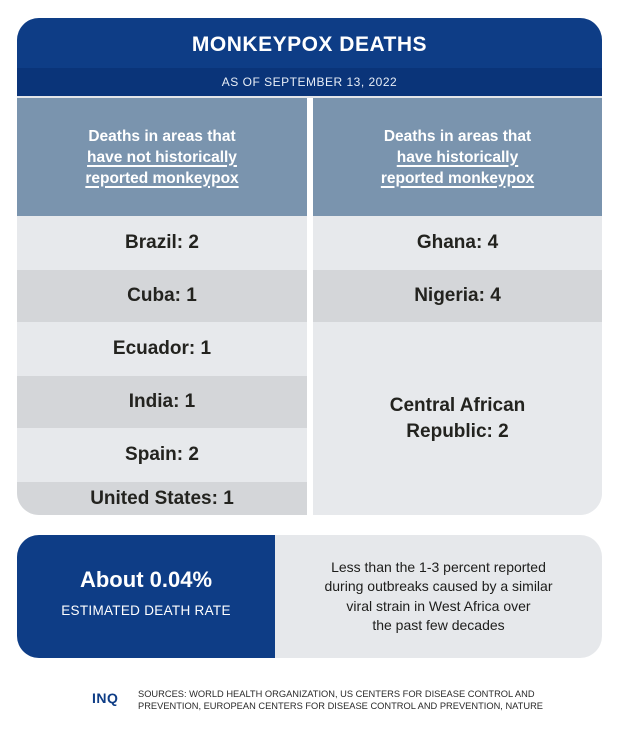 This screenshot has height=735, width=620. What do you see at coordinates (162, 402) in the screenshot?
I see `table-row: India: 1` at bounding box center [162, 402].